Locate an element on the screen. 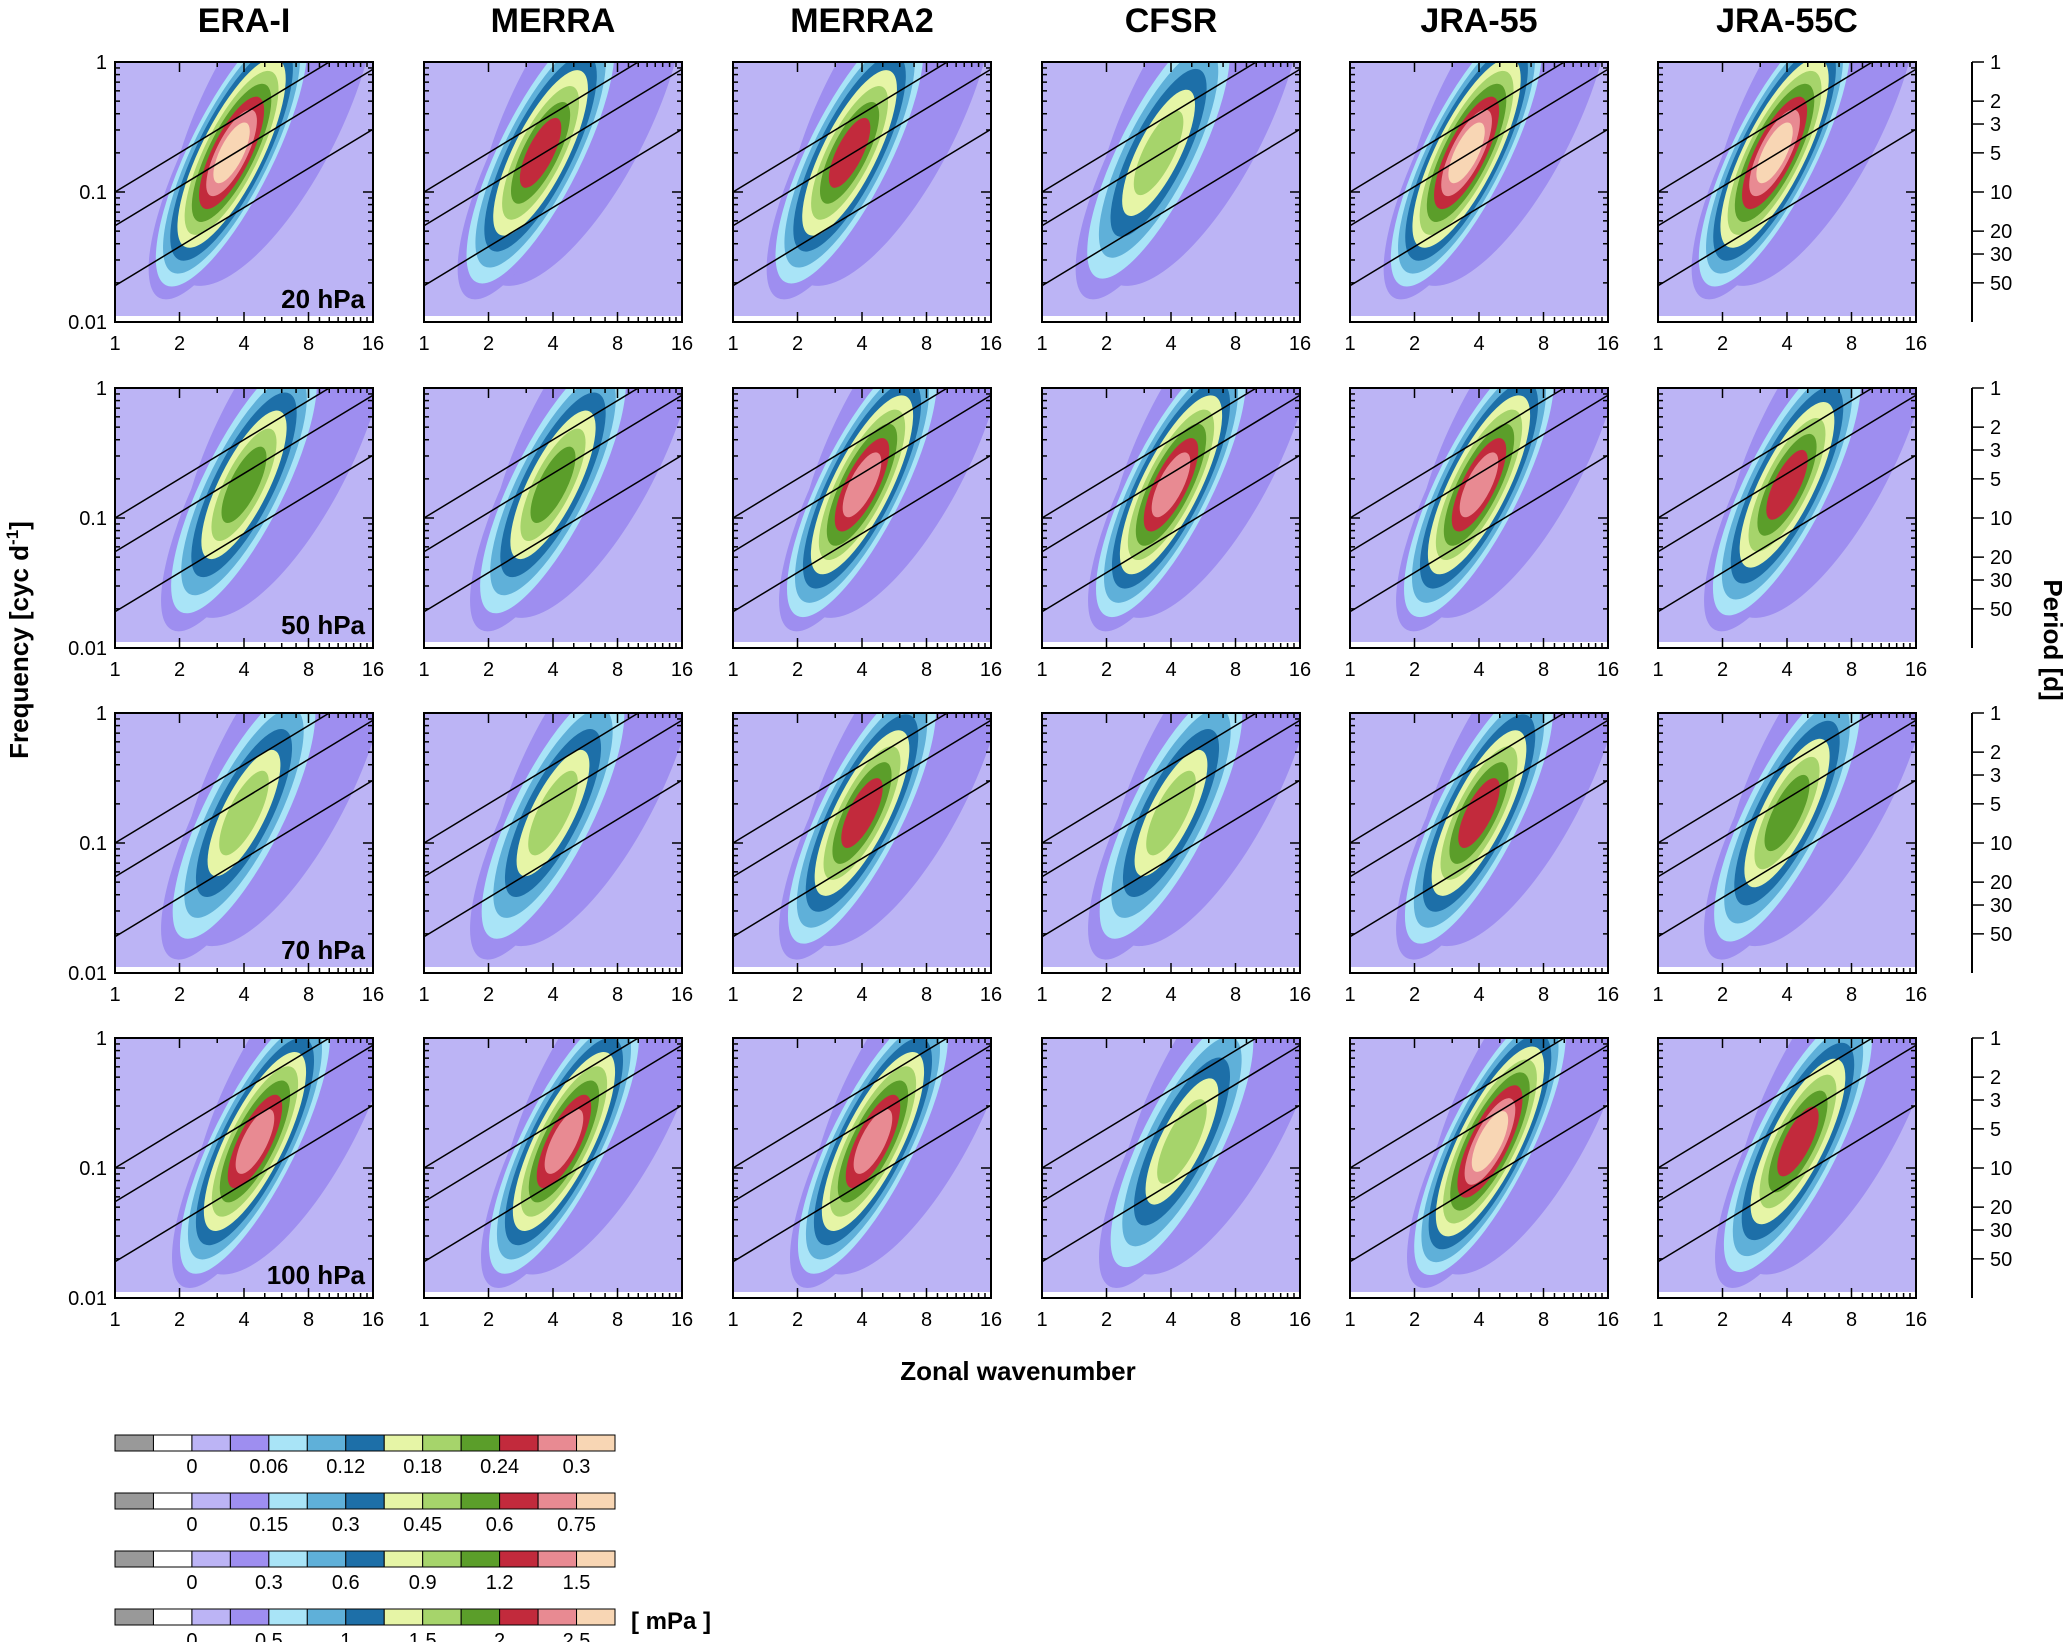 Image resolution: width=2067 pixels, height=1642 pixels. y-tick-label: 1 is located at coordinates (101, 1039).